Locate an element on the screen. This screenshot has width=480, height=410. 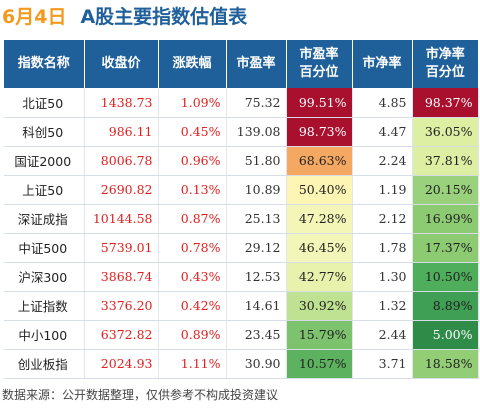
pb-percentile-cell: 8.89% is located at coordinates (445, 306).